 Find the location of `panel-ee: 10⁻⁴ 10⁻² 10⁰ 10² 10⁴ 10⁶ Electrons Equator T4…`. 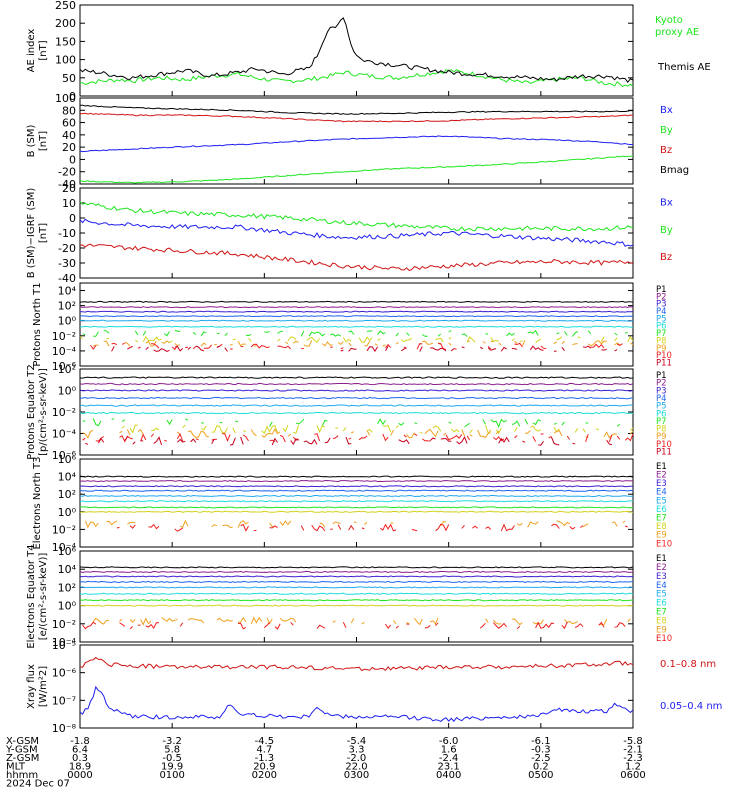

panel-ee: 10⁻⁴ 10⁻² 10⁰ 10² 10⁴ 10⁶ Electrons Equator T4… is located at coordinates (349, 596).